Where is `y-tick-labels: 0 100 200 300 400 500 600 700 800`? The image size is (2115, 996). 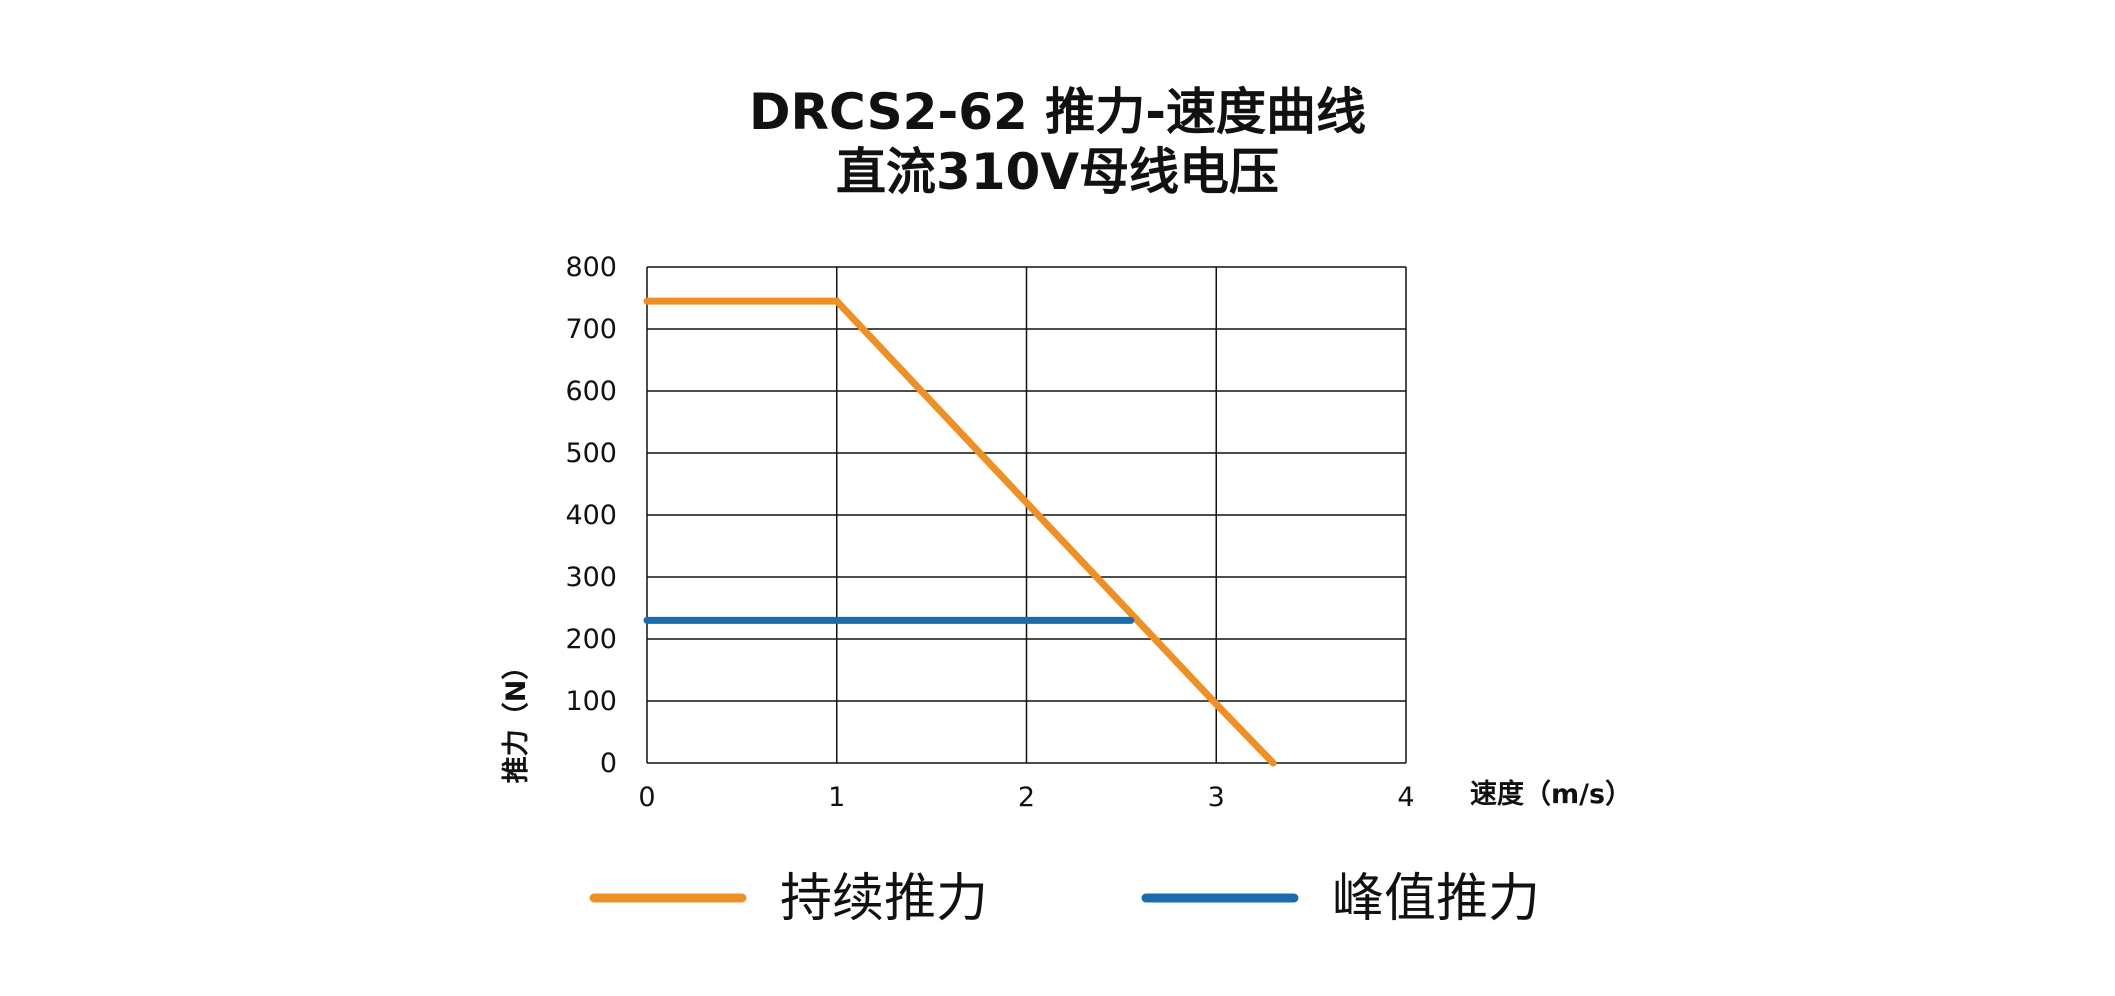 y-tick-labels: 0 100 200 300 400 500 600 700 800 is located at coordinates (591, 515).